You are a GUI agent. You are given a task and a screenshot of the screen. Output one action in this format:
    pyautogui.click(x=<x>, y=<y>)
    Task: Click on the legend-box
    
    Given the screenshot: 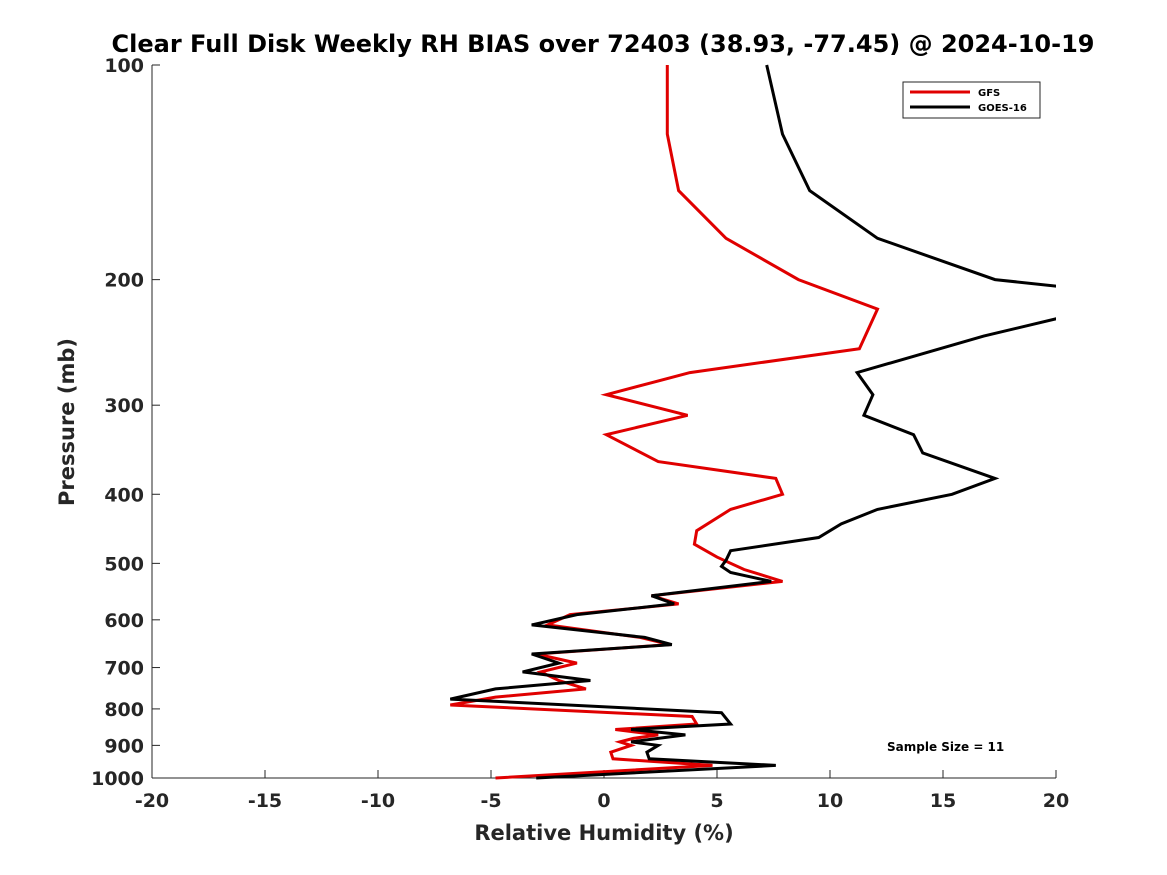 What is the action you would take?
    pyautogui.click(x=971, y=100)
    